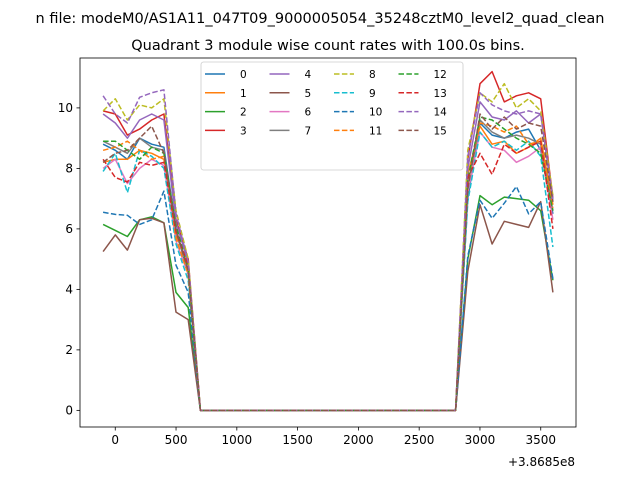 The width and height of the screenshot is (640, 480). I want to click on legend-box, so click(332, 116).